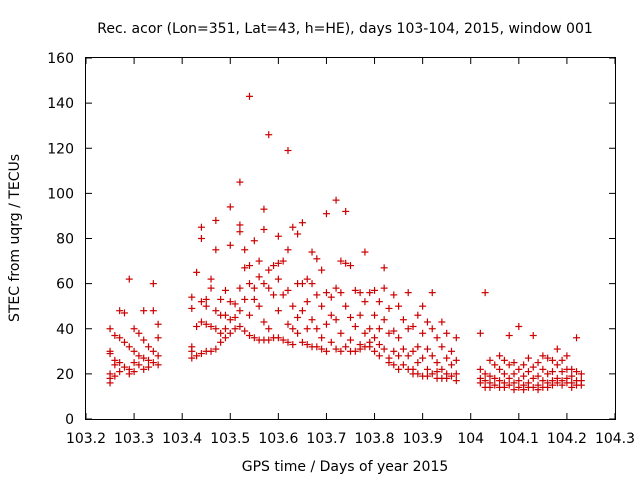 The image size is (640, 480). Describe the element at coordinates (15, 238) in the screenshot. I see `y-axis-label: STEC from uqrg / TECUs` at that location.